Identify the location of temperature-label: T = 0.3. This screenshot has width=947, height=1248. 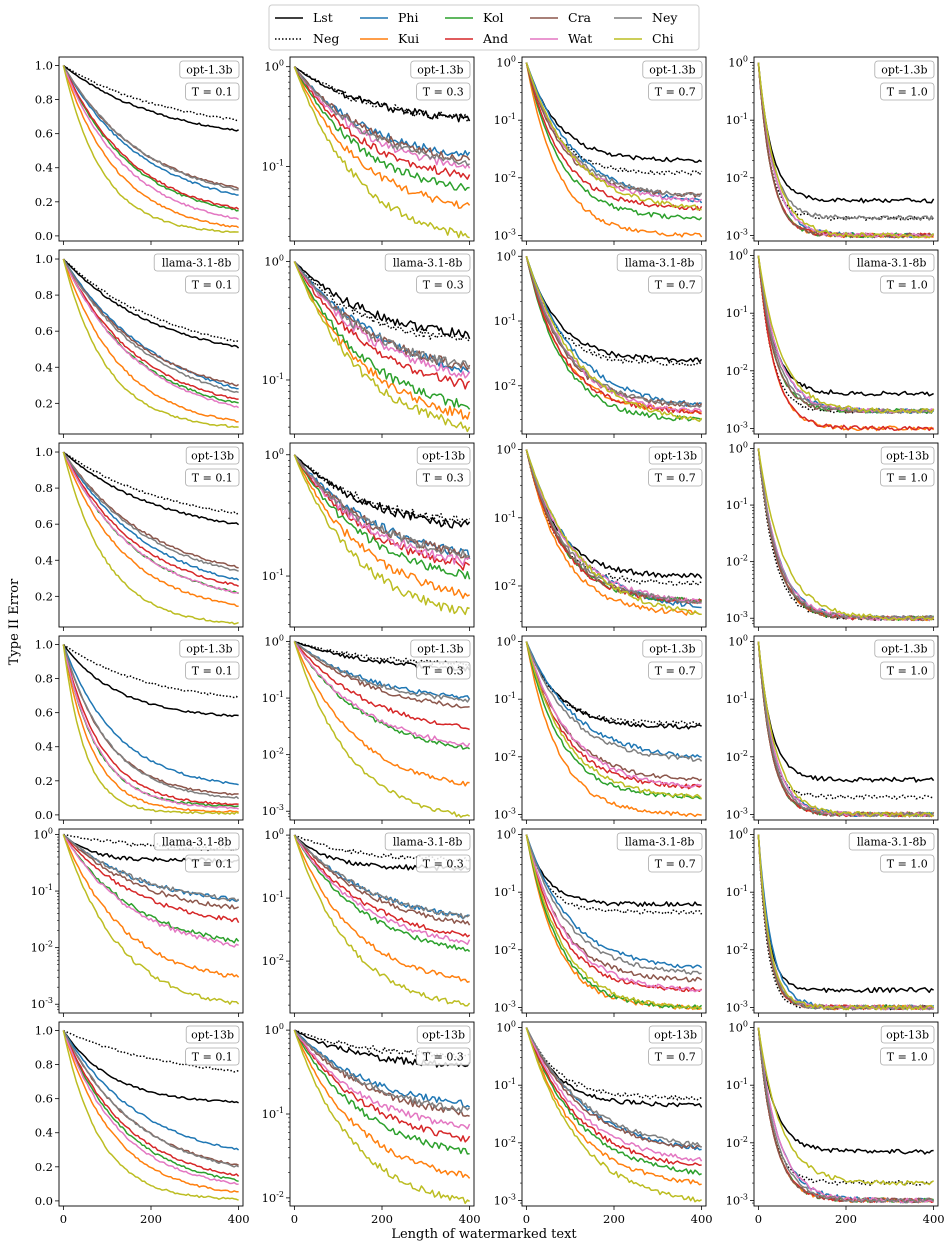
(443, 285).